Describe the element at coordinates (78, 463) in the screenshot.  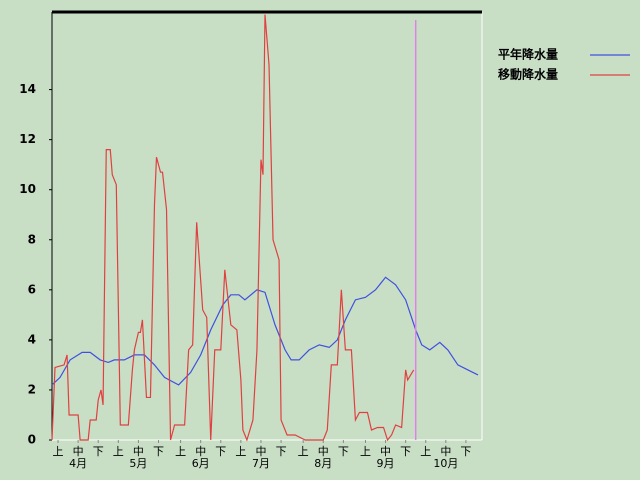
I see `month-label: 4月` at that location.